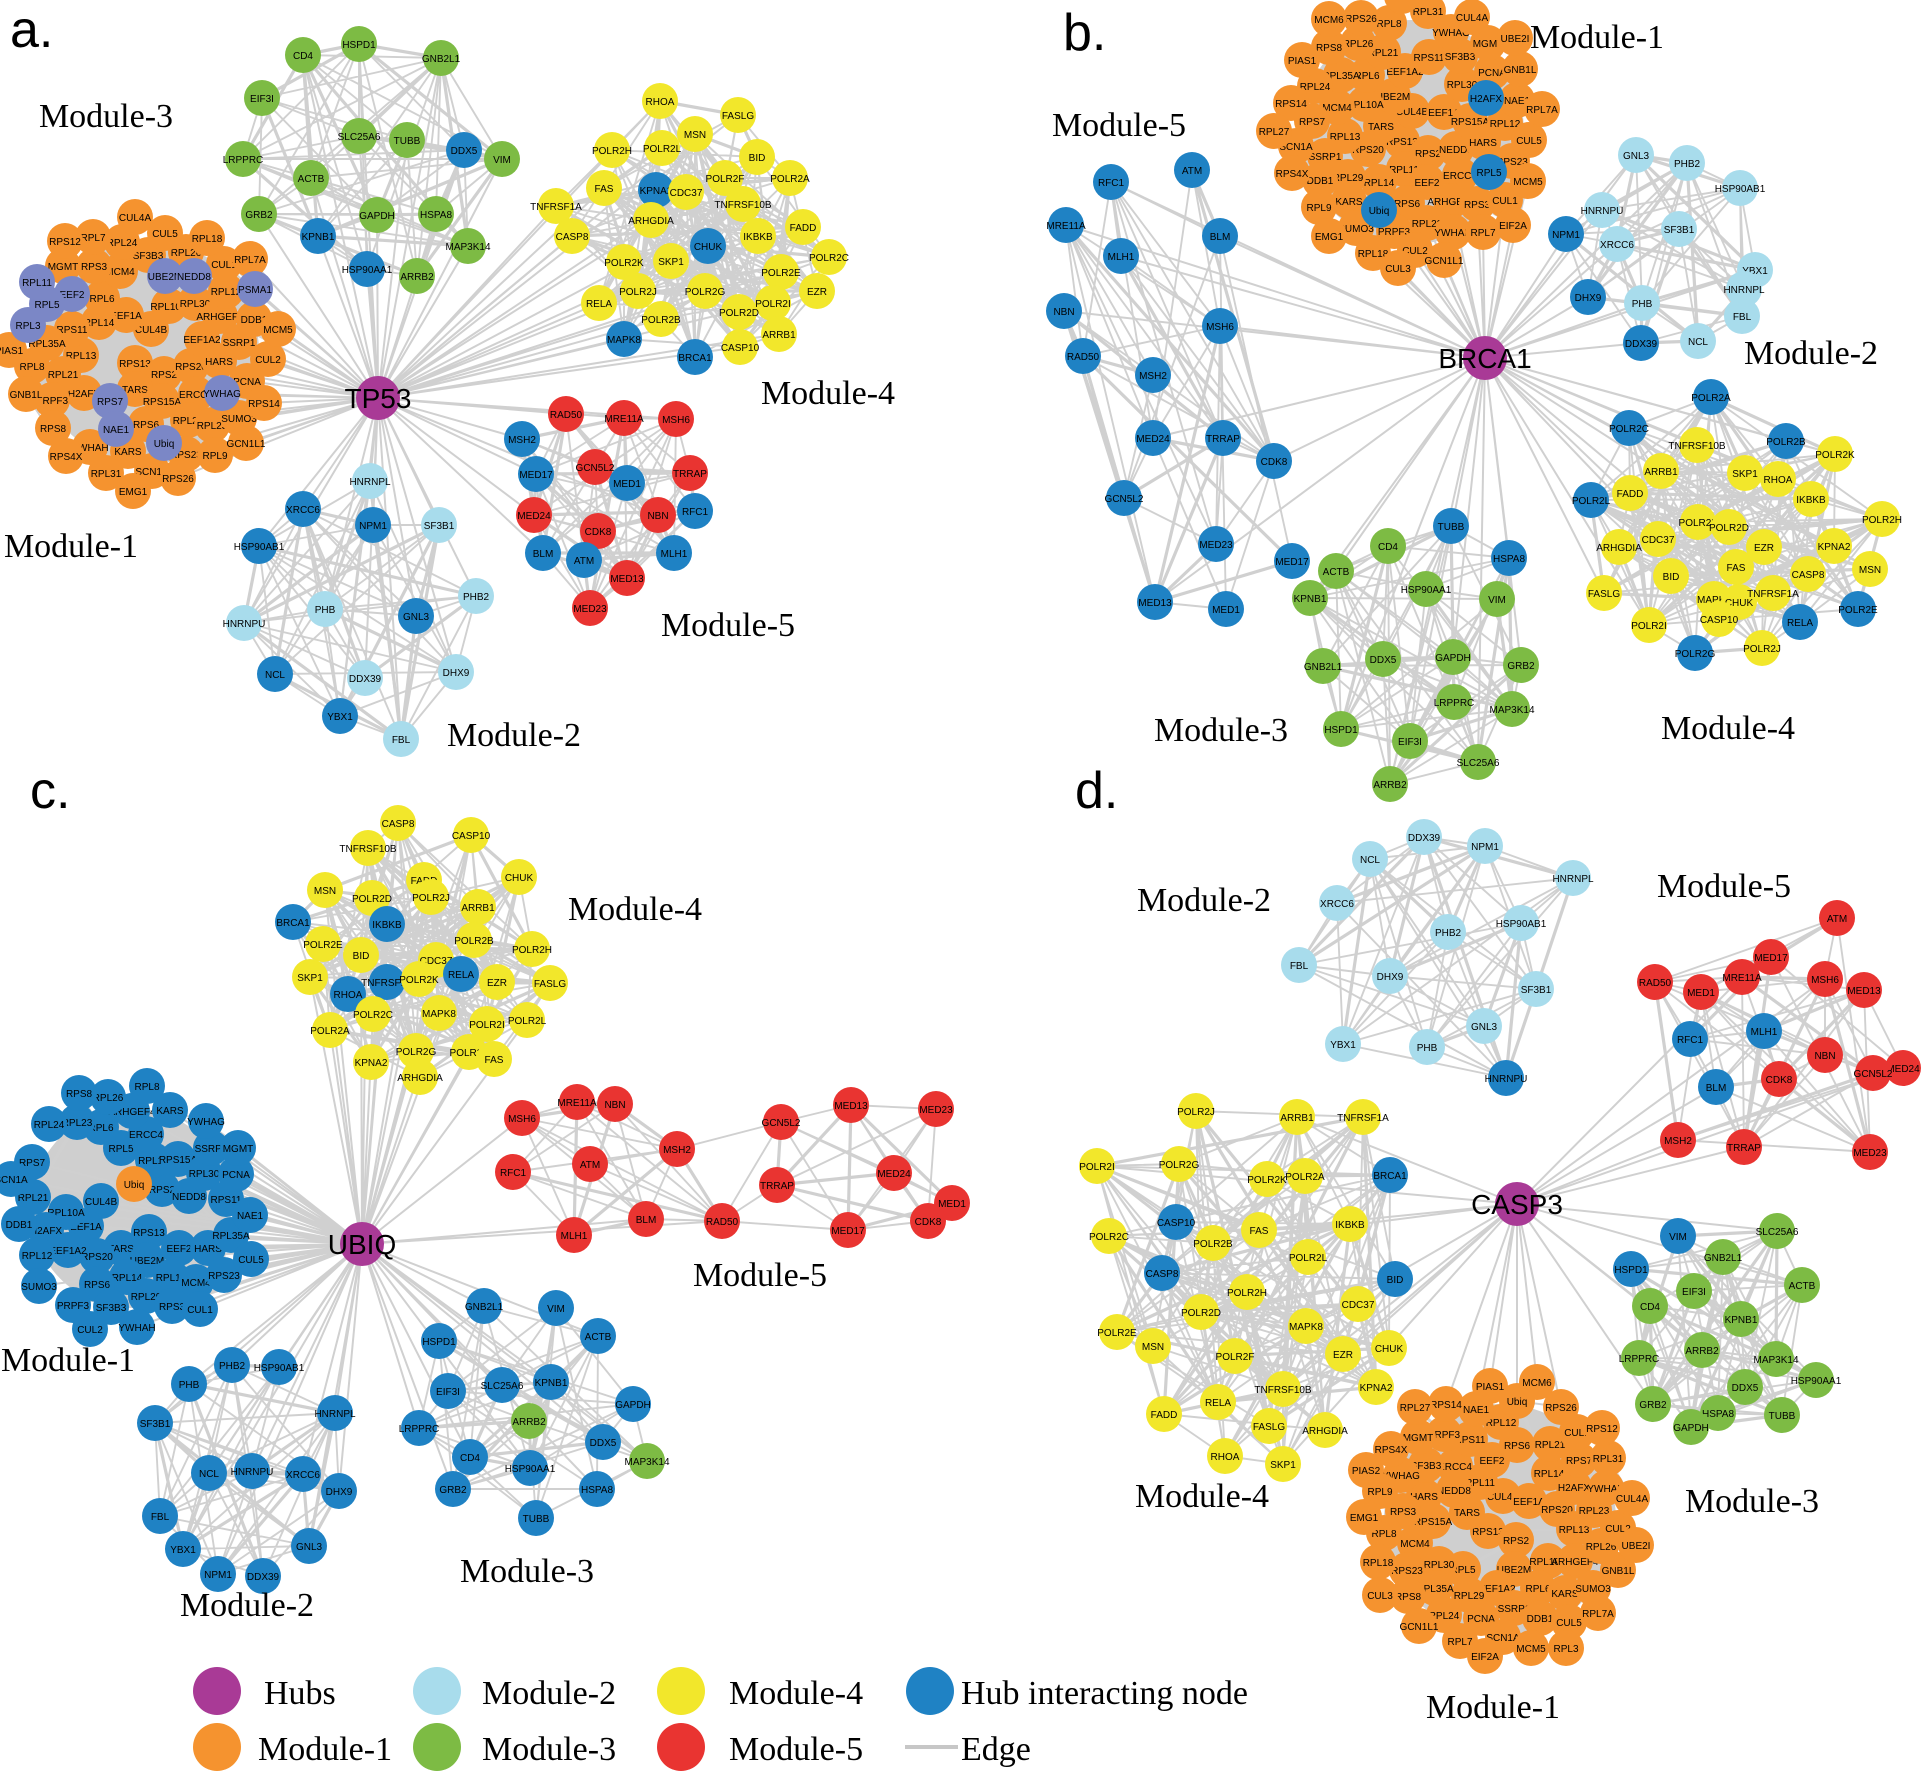 The height and width of the screenshot is (1775, 1923). Describe the element at coordinates (1505, 124) in the screenshot. I see `svg-text: RPL12` at that location.